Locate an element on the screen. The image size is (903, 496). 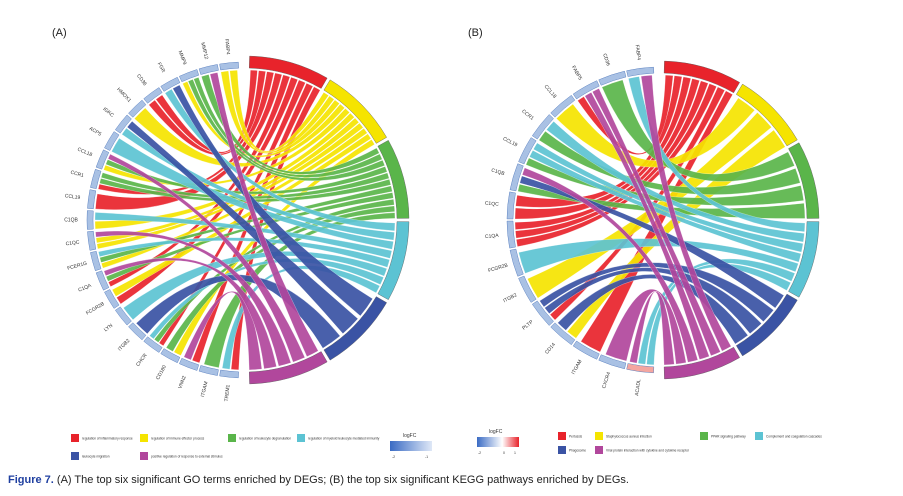
legend-b-label-4: Complement and coagulation cascades is located at coordinates (794, 437).